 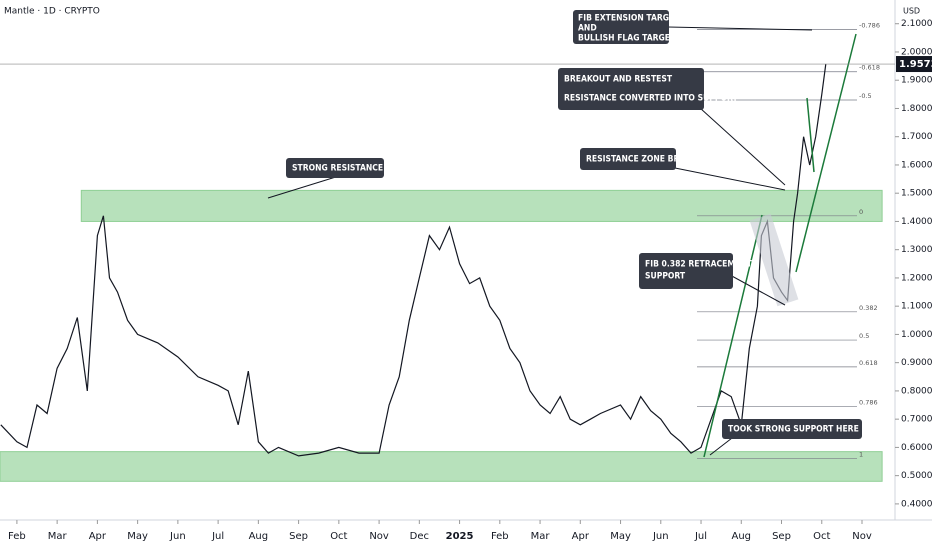 I want to click on y-tick-label: 0.5000, so click(x=916, y=476).